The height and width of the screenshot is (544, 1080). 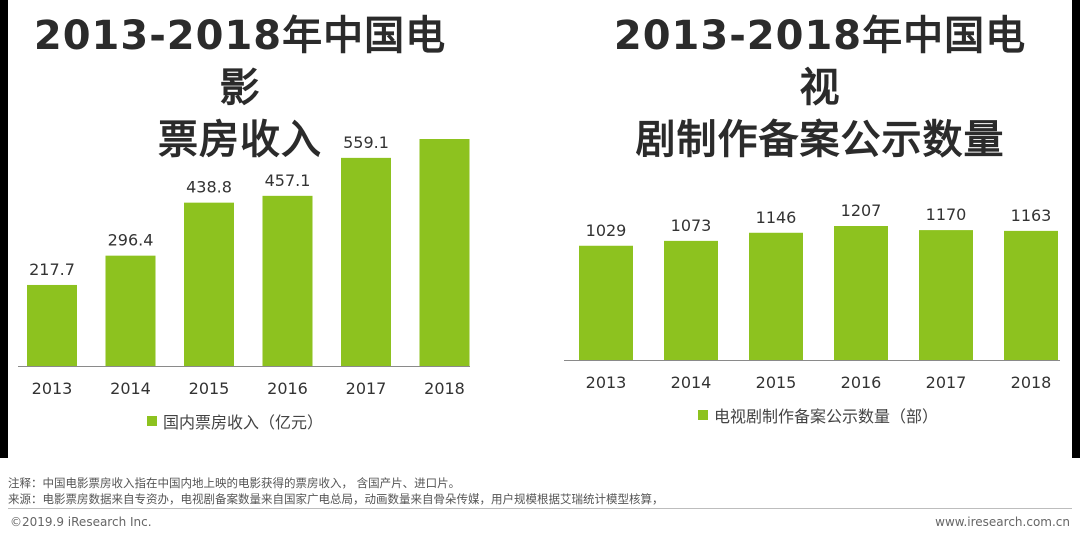 I want to click on movie-value-label-2016: 457.1, so click(x=288, y=180).